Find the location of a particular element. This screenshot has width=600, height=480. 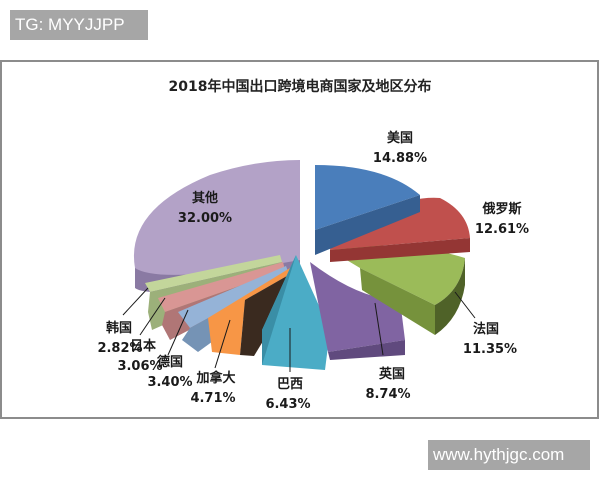

watermark-bottom-right: www.hythjgc.com is located at coordinates (509, 455).